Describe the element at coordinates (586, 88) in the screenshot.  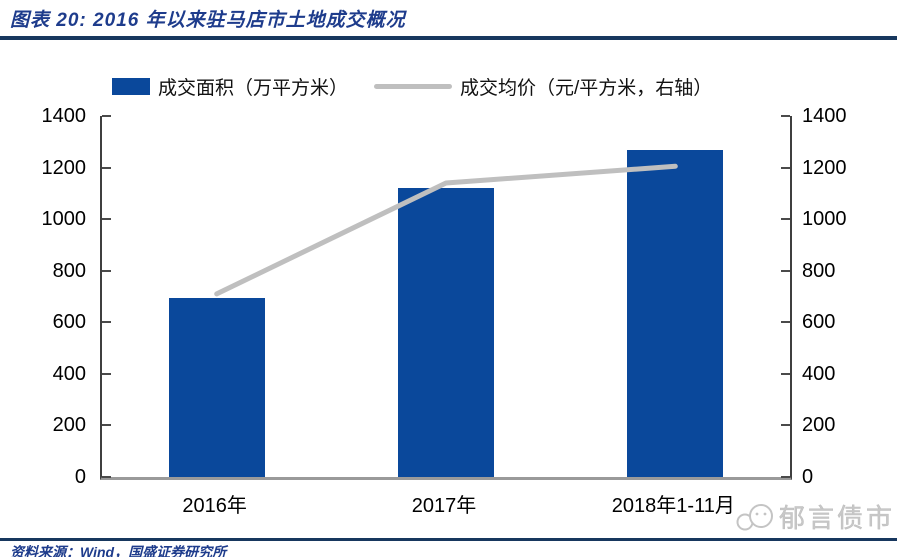
I see `legend-label: 成交均价（元/平方米，右轴）` at that location.